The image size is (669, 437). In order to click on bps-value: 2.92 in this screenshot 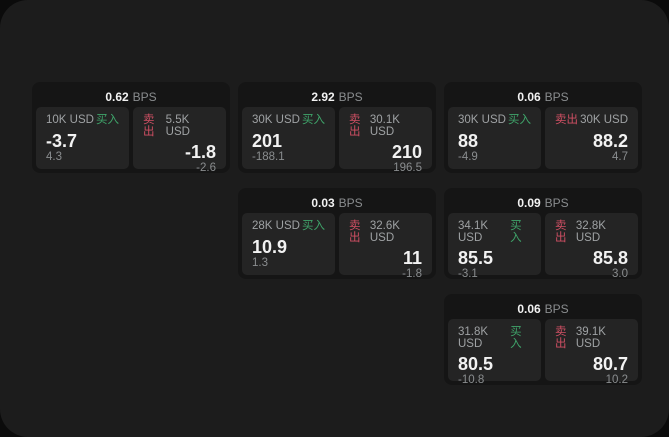, I will do `click(323, 96)`.